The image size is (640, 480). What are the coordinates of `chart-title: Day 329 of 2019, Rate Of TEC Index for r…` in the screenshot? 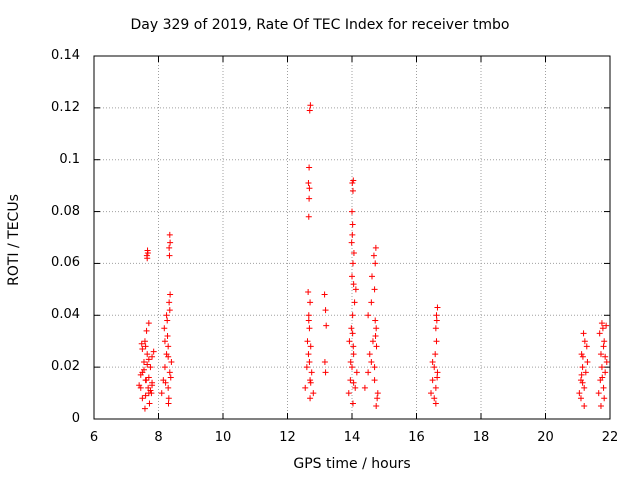 It's located at (320, 25).